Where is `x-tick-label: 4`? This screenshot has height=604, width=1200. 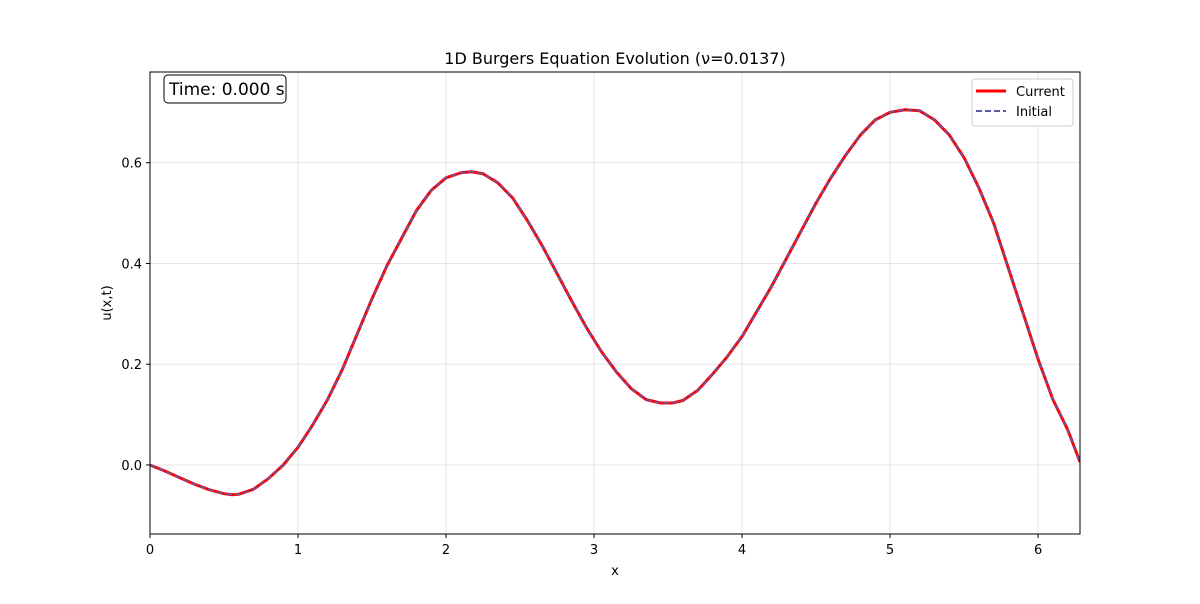 x-tick-label: 4 is located at coordinates (742, 550).